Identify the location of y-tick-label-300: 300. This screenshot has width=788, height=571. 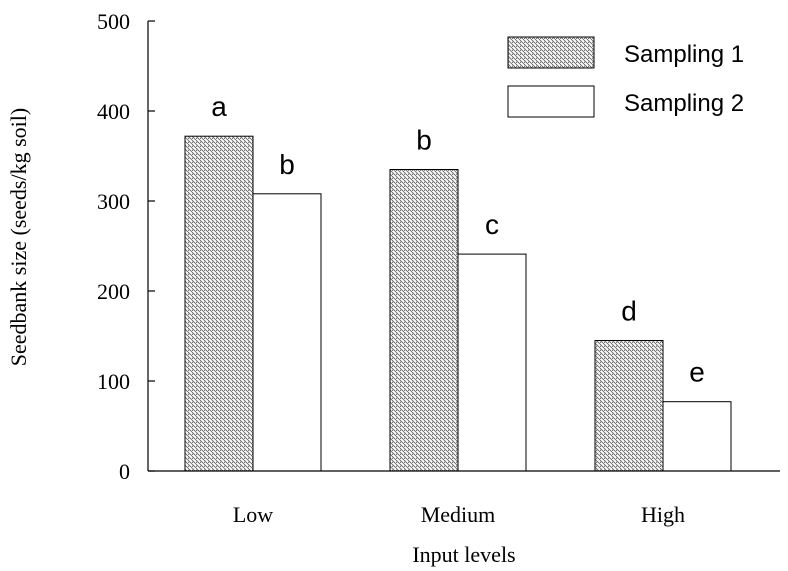
(113, 201).